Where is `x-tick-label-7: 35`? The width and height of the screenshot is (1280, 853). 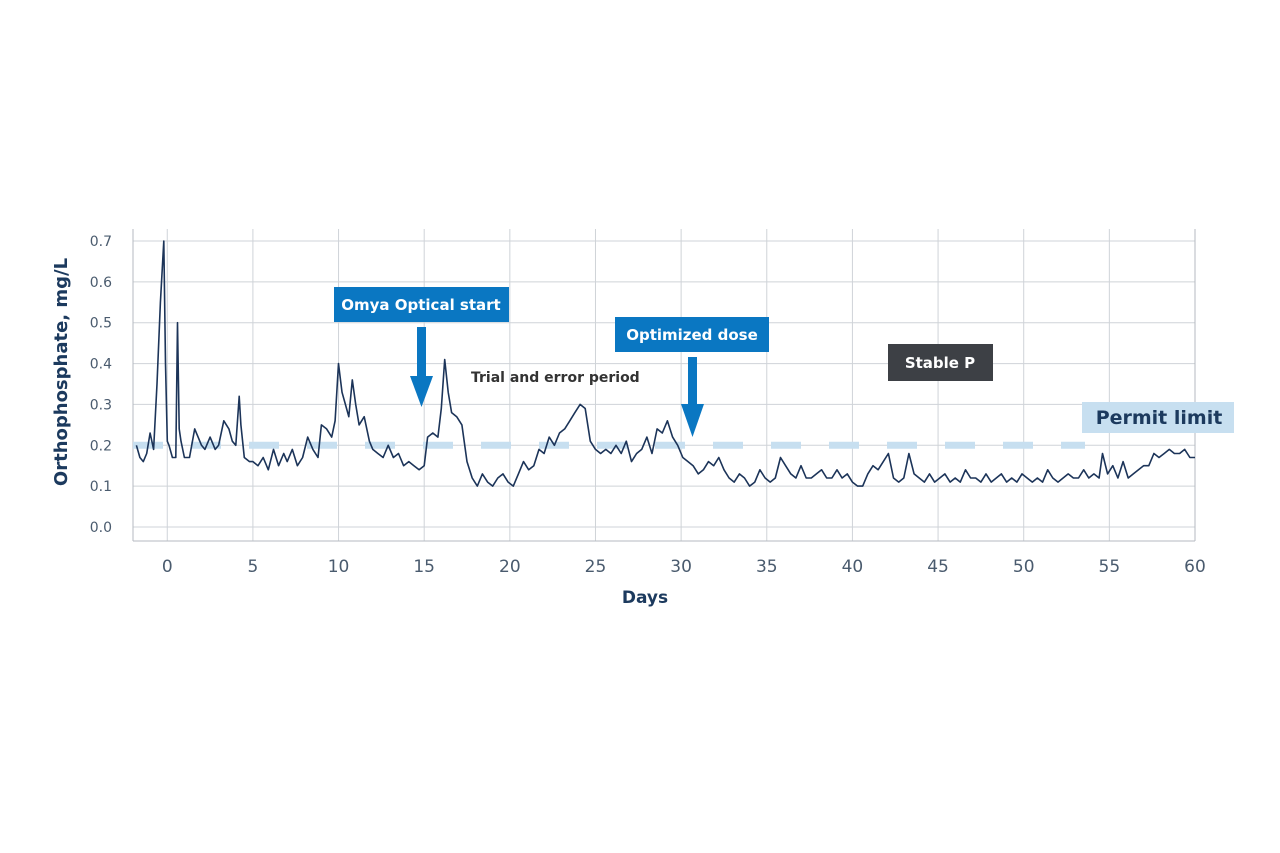 x-tick-label-7: 35 is located at coordinates (767, 567).